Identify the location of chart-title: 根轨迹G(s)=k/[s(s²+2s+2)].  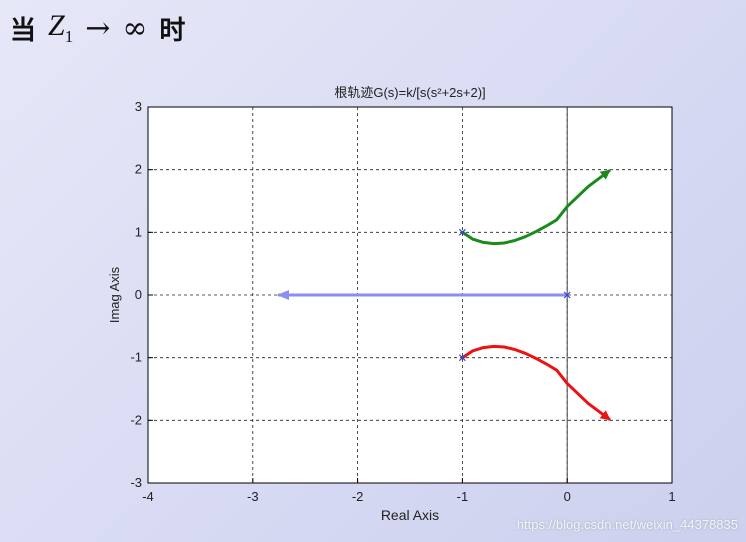
(409, 92).